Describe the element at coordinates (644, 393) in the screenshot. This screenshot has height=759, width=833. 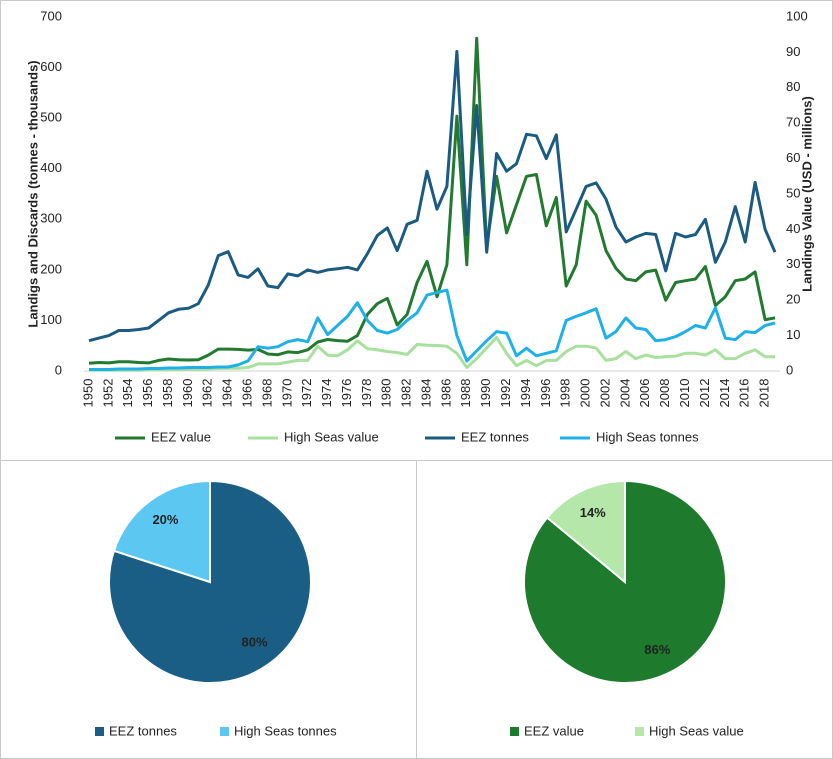
I see `x-tick-label: 2006` at that location.